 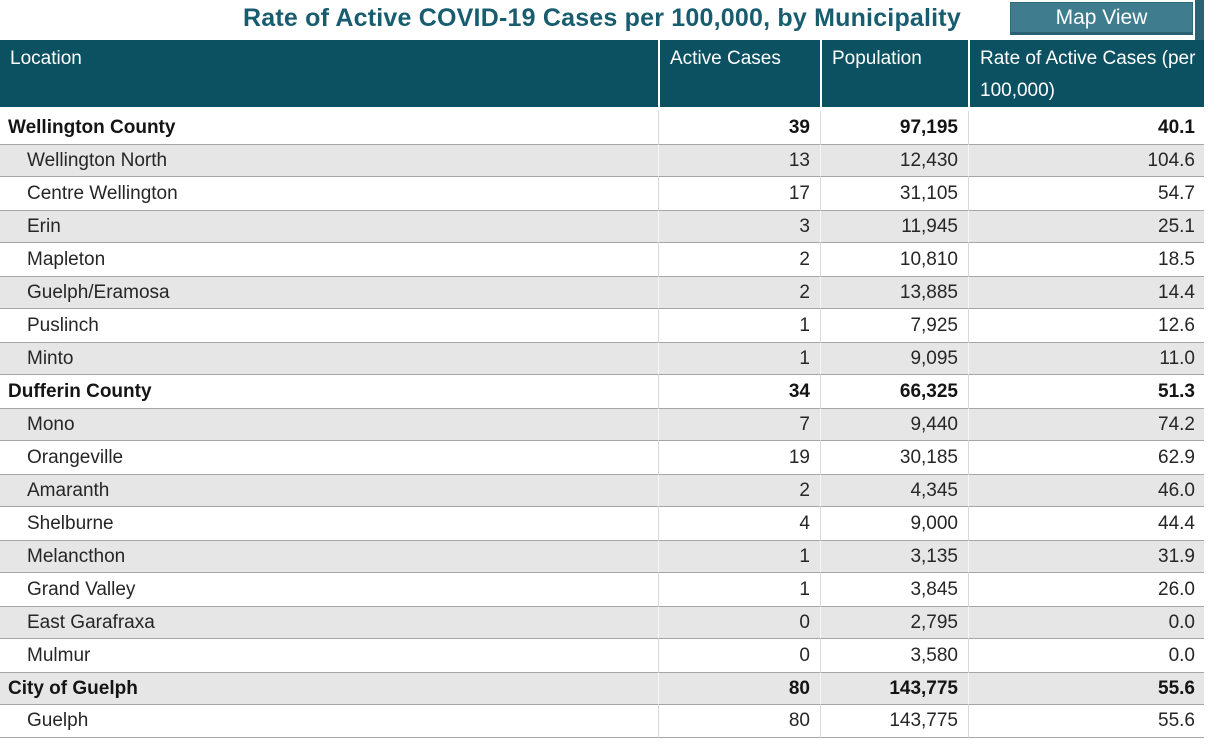 I want to click on cell-population: 9,440, so click(x=894, y=424).